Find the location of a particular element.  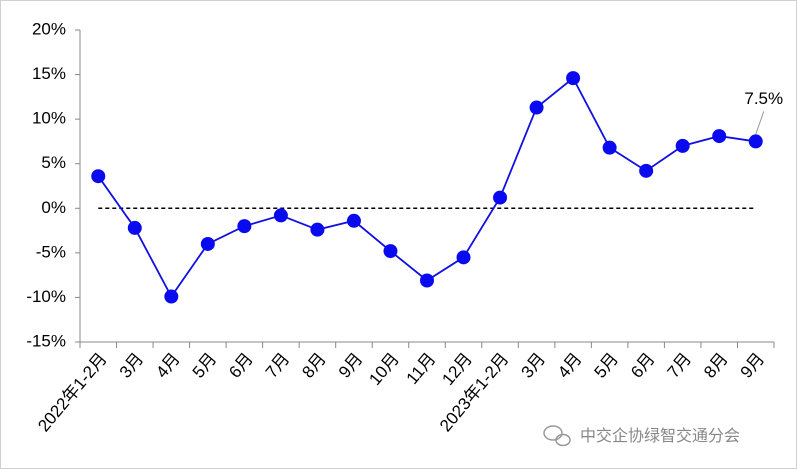

y-tick-label: 0% is located at coordinates (53, 207).